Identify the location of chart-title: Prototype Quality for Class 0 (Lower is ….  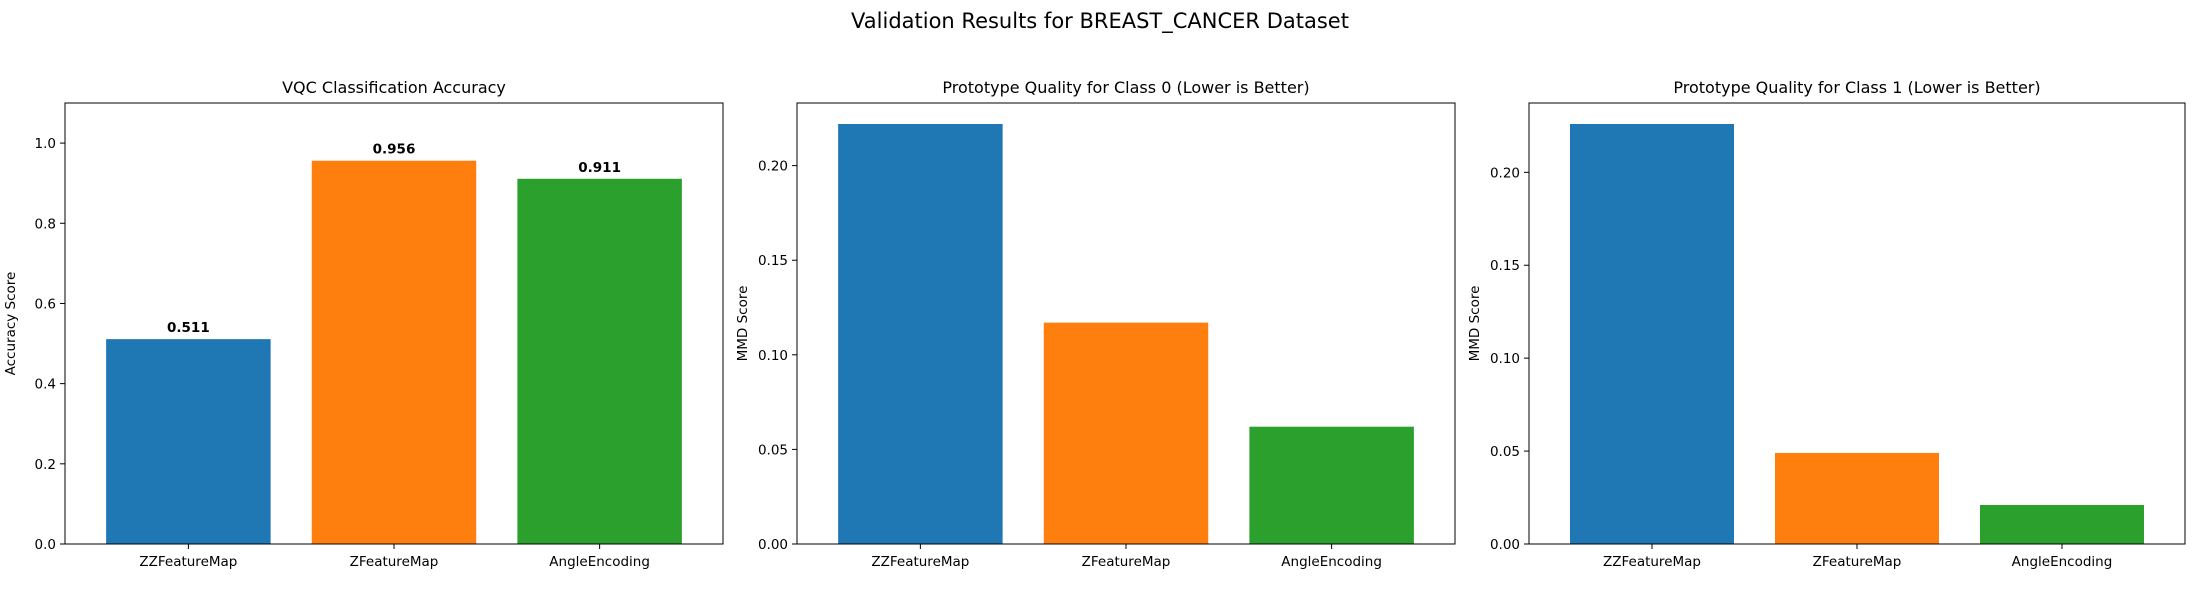
(1125, 87).